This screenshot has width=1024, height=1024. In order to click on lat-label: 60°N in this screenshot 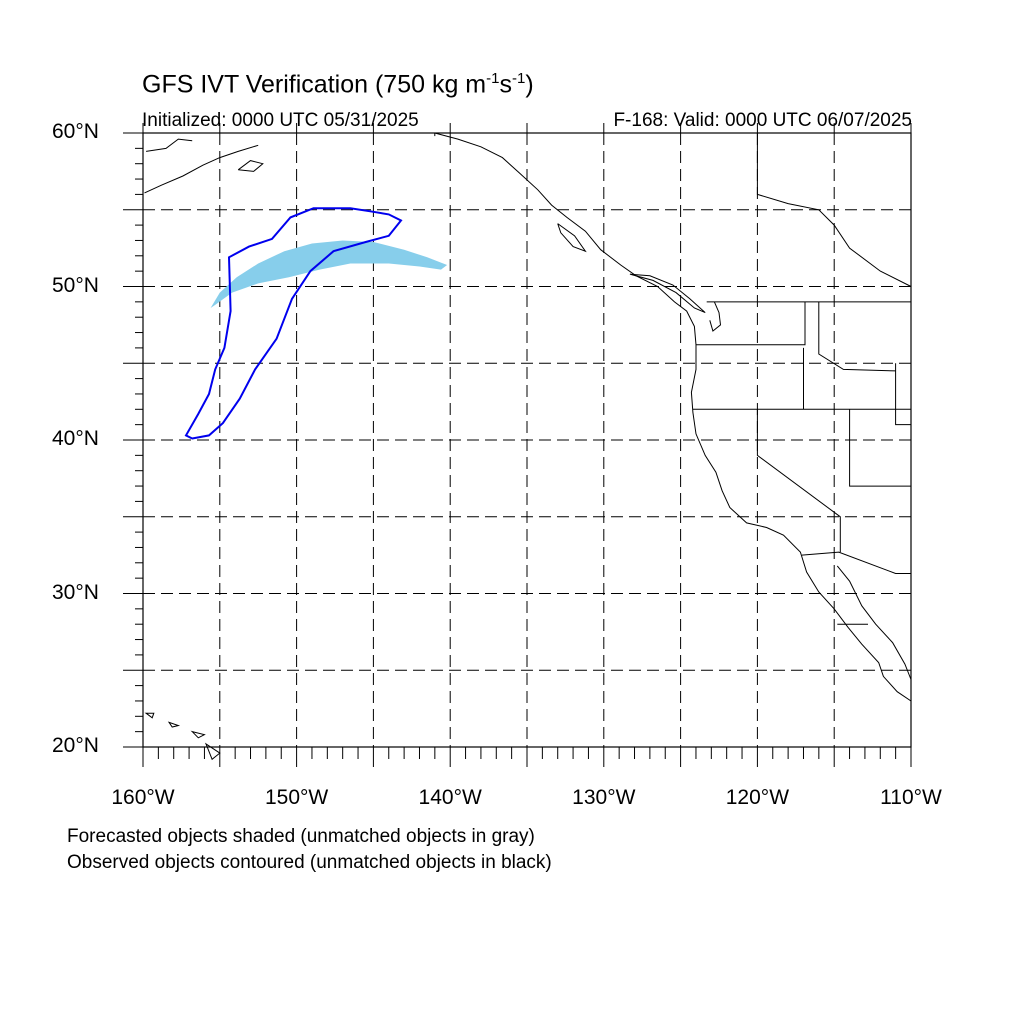, I will do `click(75, 131)`.